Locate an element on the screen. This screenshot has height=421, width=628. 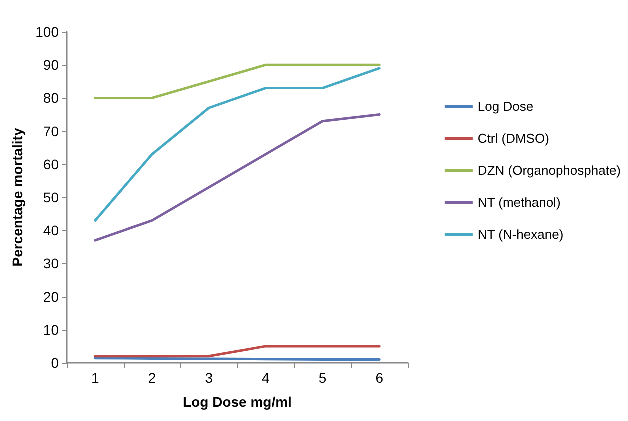
legend-label: NT (N-hexane) is located at coordinates (521, 234).